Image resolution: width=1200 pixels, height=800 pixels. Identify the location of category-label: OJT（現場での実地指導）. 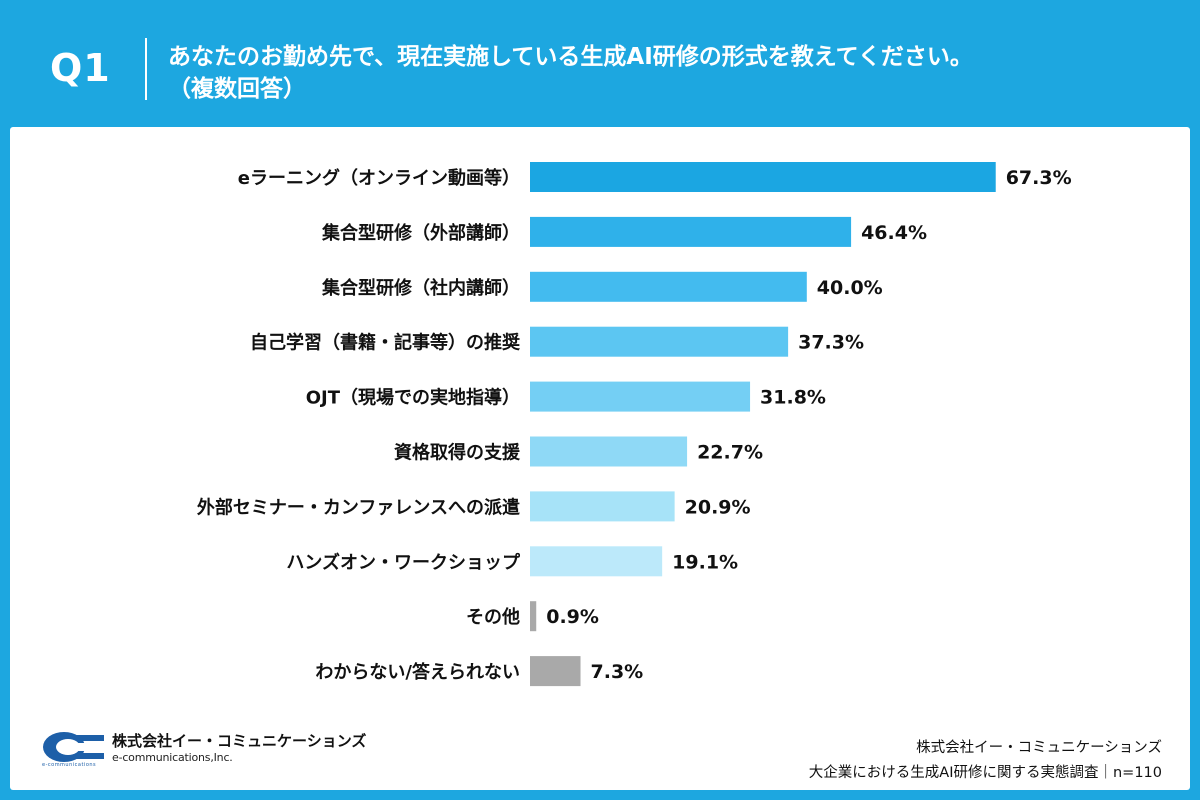
(413, 398).